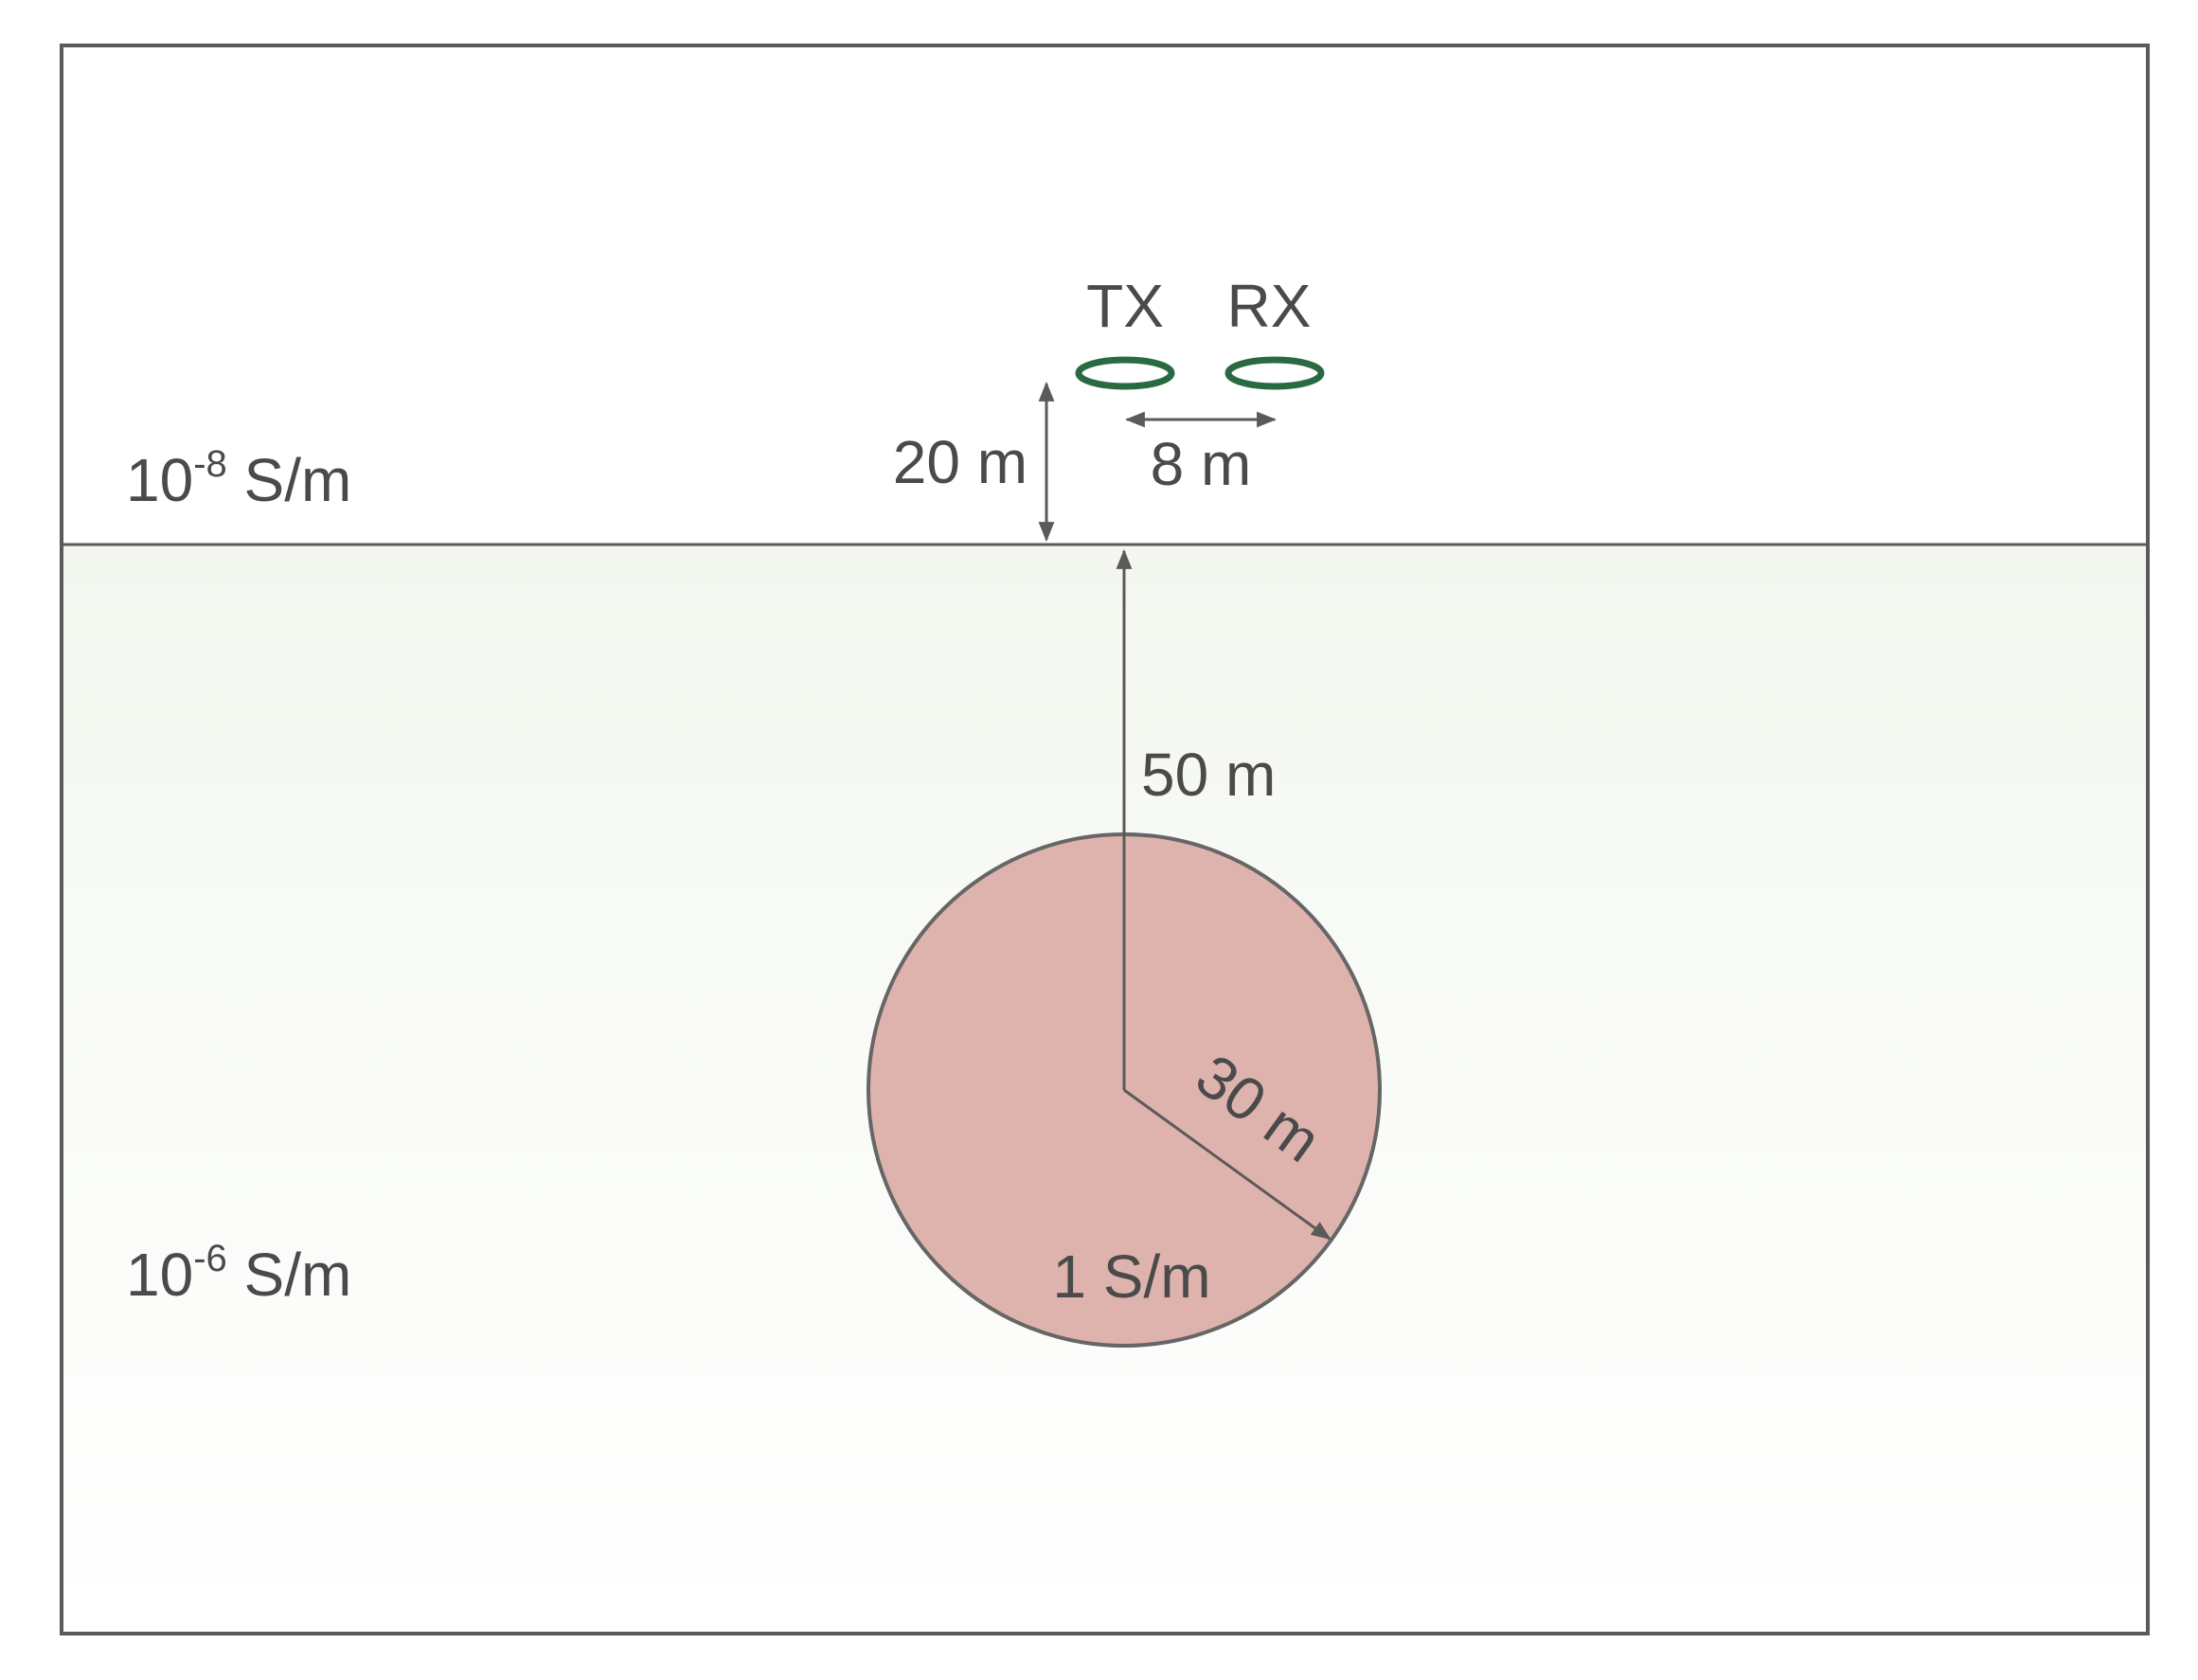 This screenshot has width=2198, height=1680. I want to click on separation-label: 8 m, so click(1202, 464).